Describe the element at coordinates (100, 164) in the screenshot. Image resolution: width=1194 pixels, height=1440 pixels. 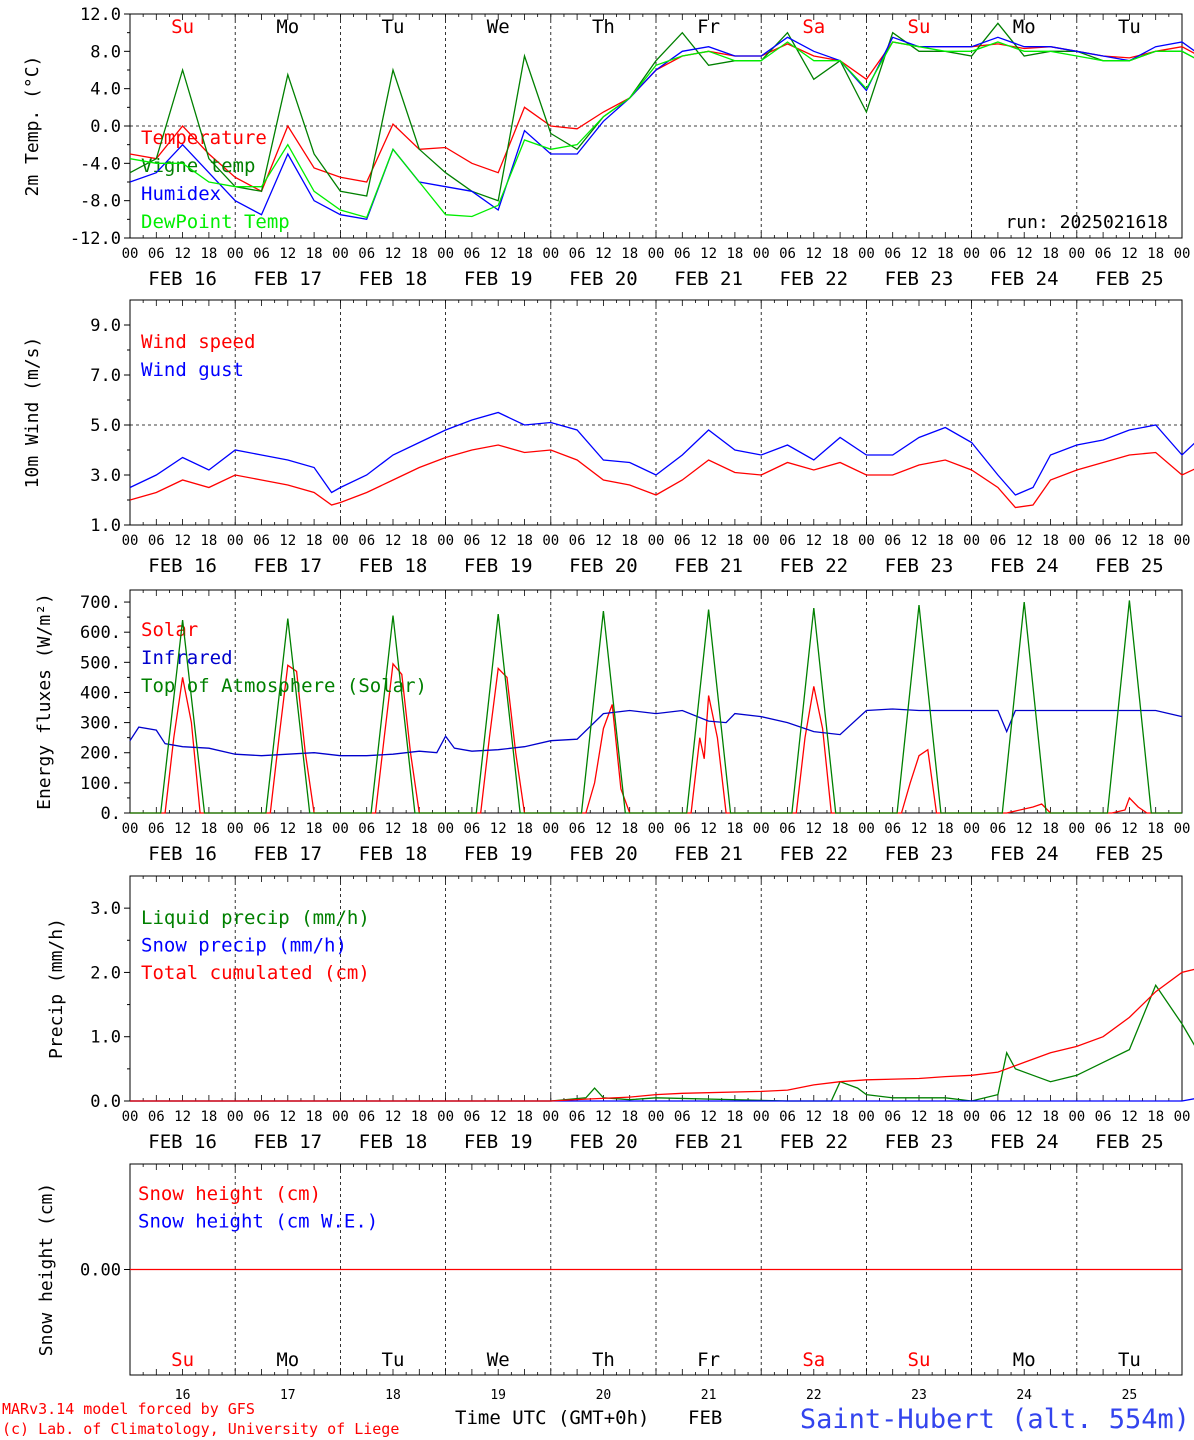
I see `y-tick-label: -4.0` at that location.